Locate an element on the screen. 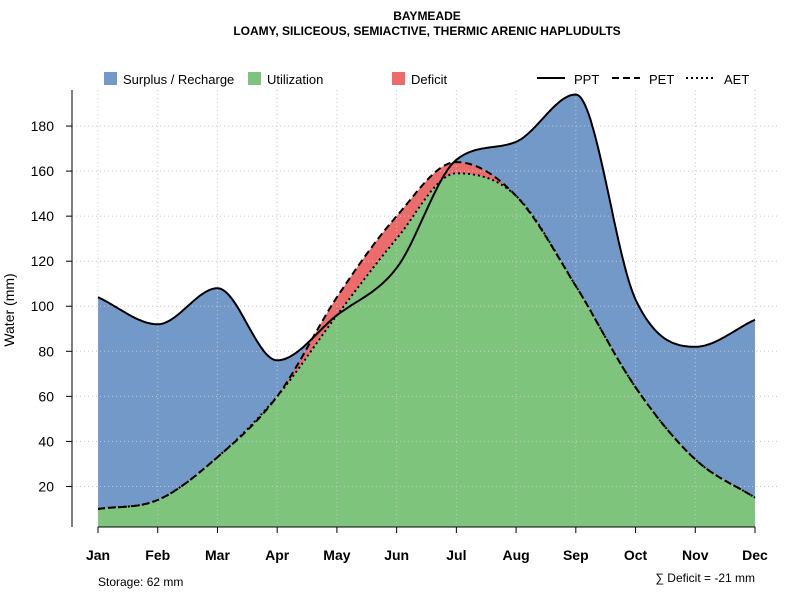 Image resolution: width=800 pixels, height=600 pixels. legend-swatch-deficit is located at coordinates (398, 78).